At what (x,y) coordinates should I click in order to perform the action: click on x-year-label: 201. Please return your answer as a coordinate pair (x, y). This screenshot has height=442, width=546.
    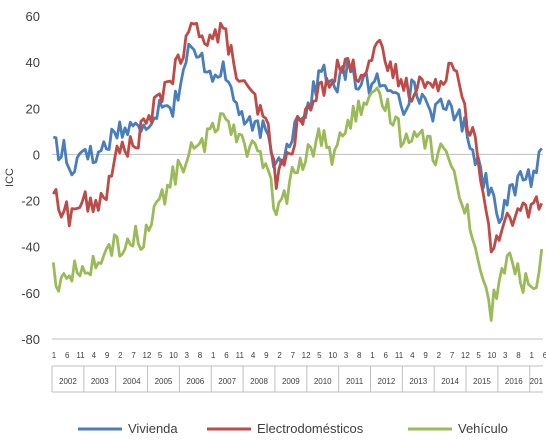
    Looking at the image, I should click on (537, 381).